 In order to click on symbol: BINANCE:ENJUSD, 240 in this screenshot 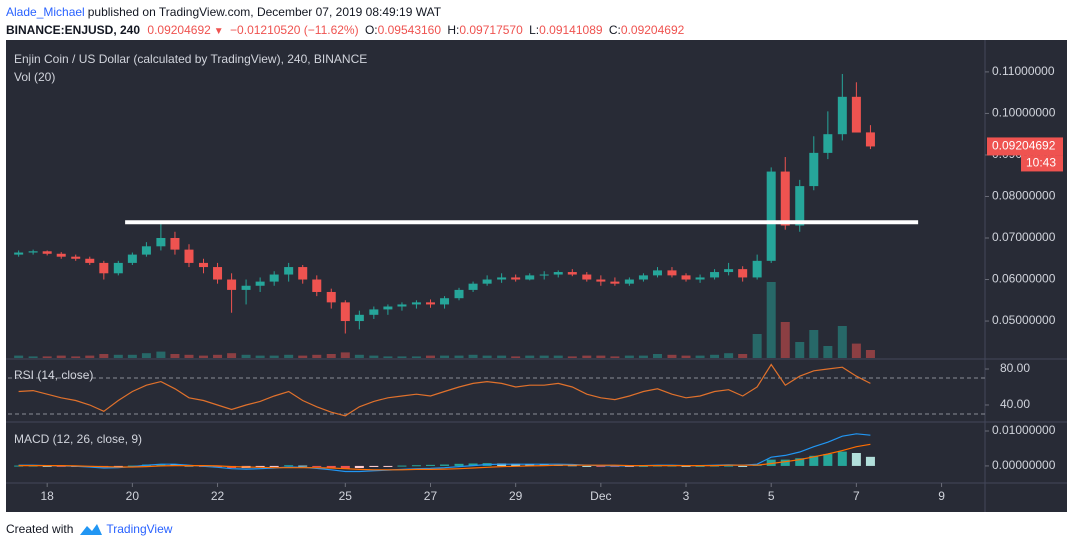, I will do `click(73, 30)`.